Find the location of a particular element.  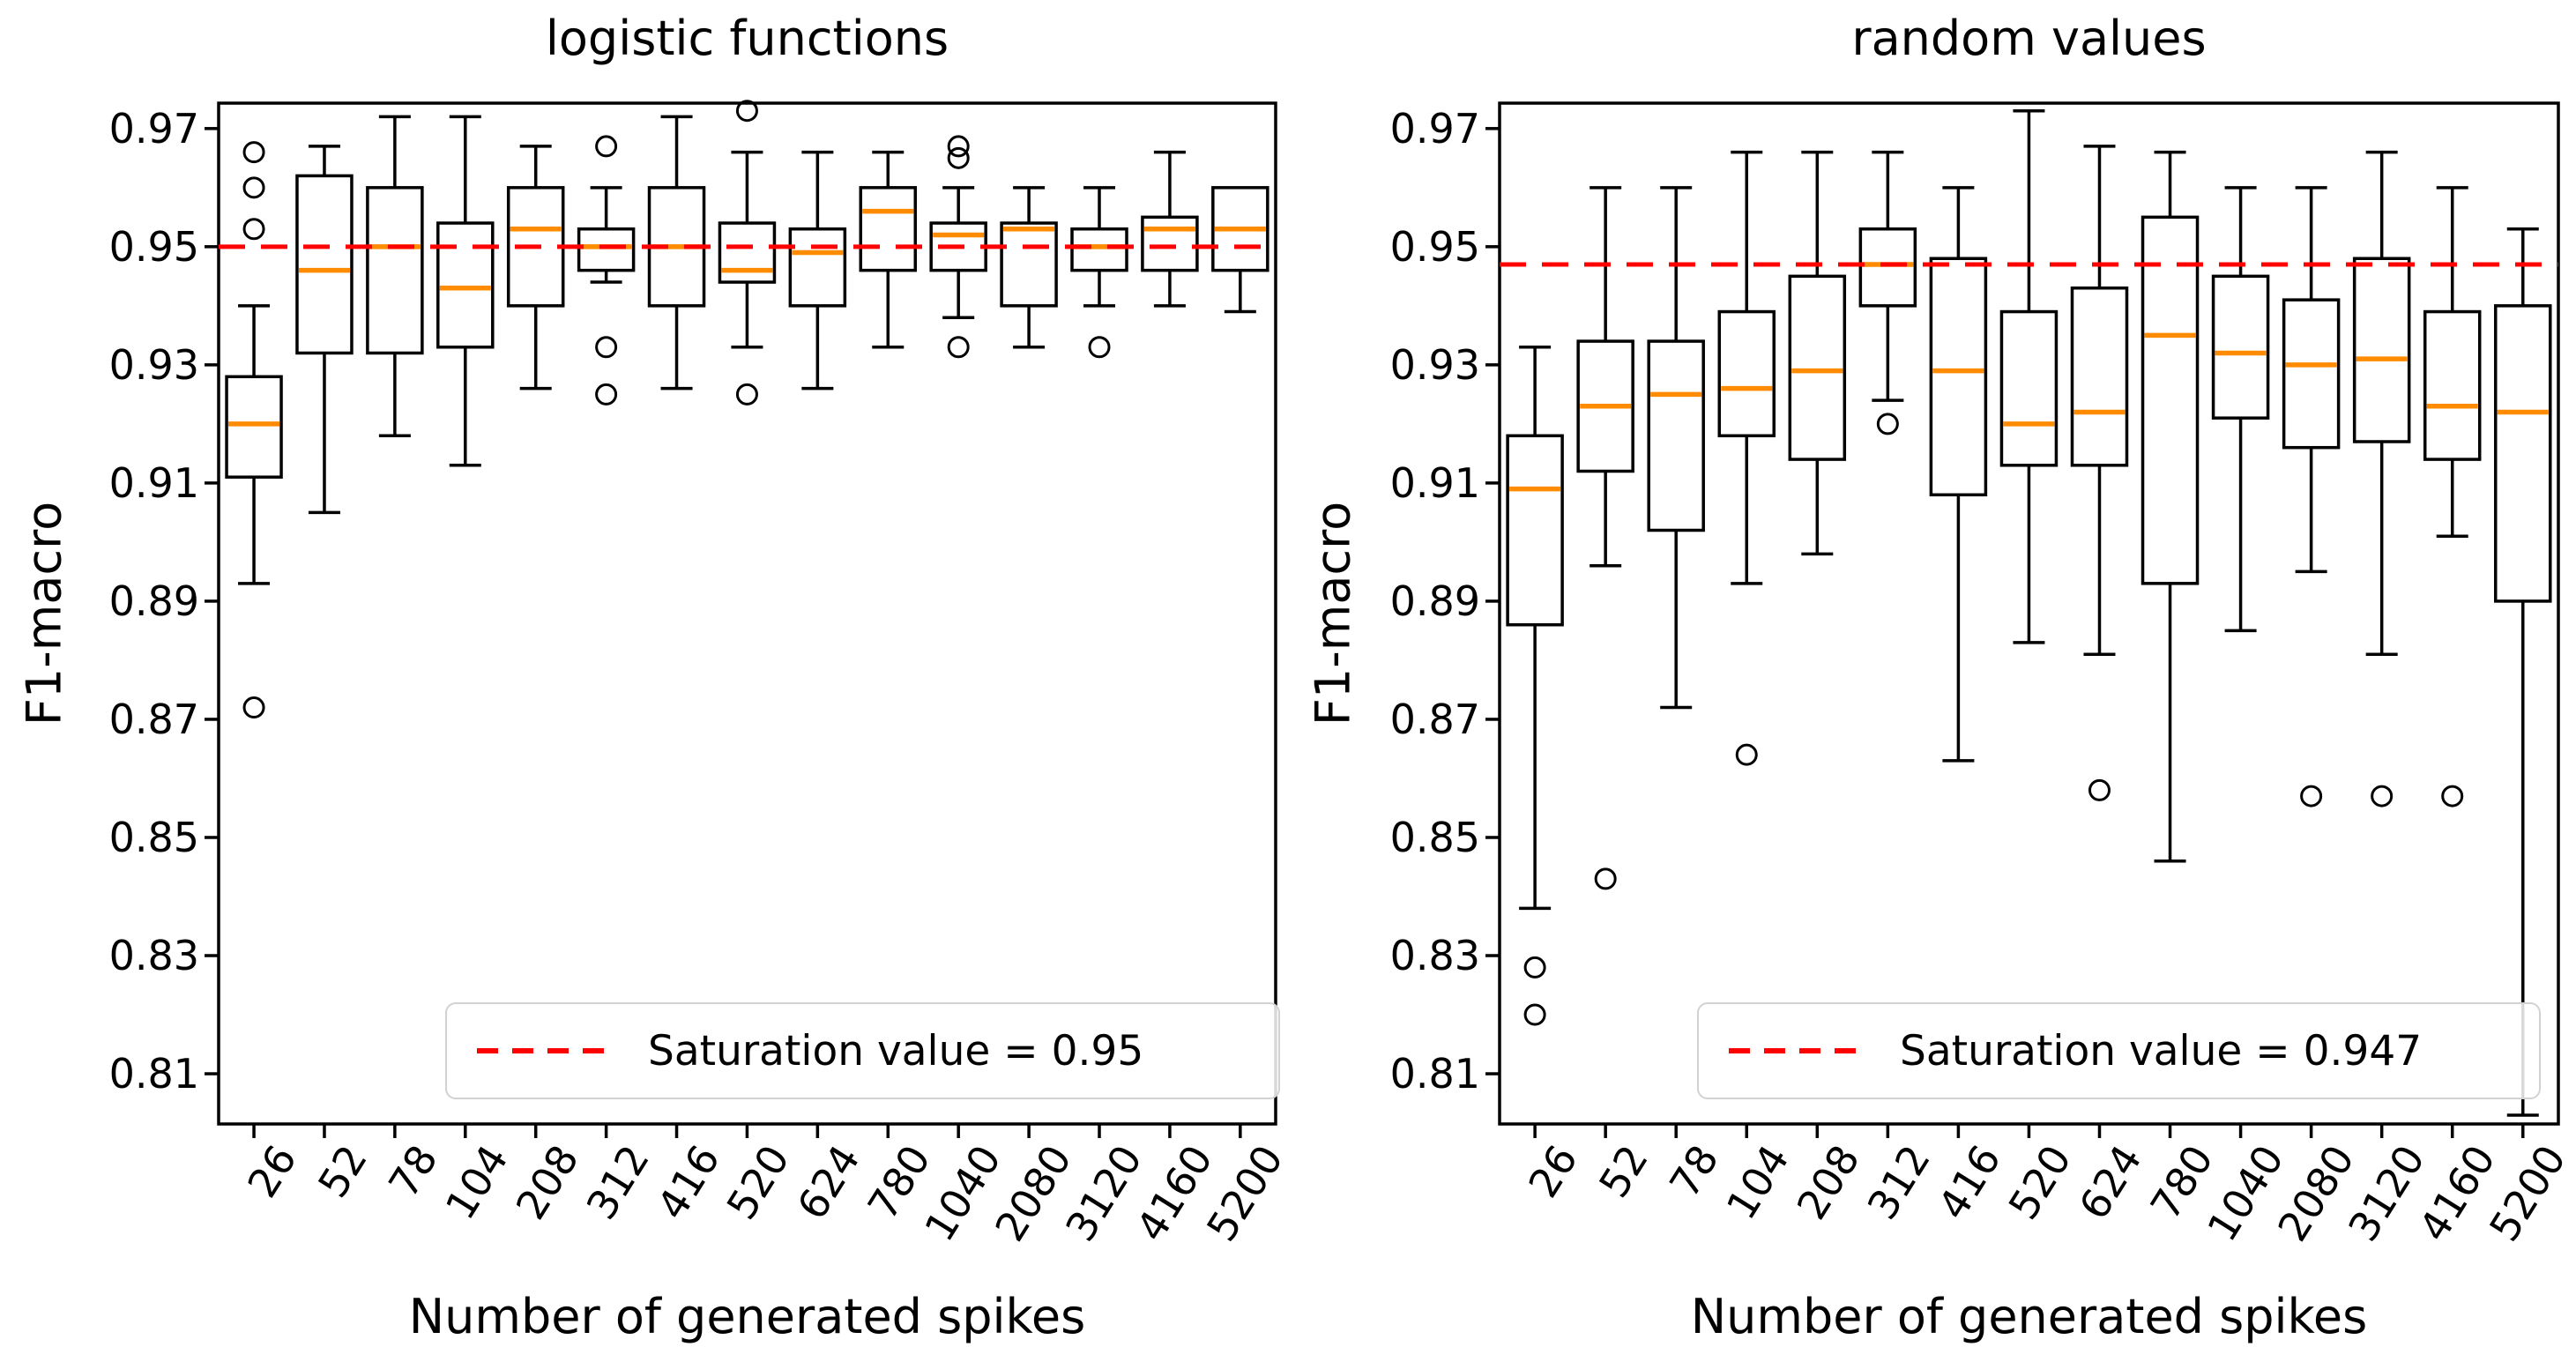

y-tick-label: 0.85 is located at coordinates (153, 837).